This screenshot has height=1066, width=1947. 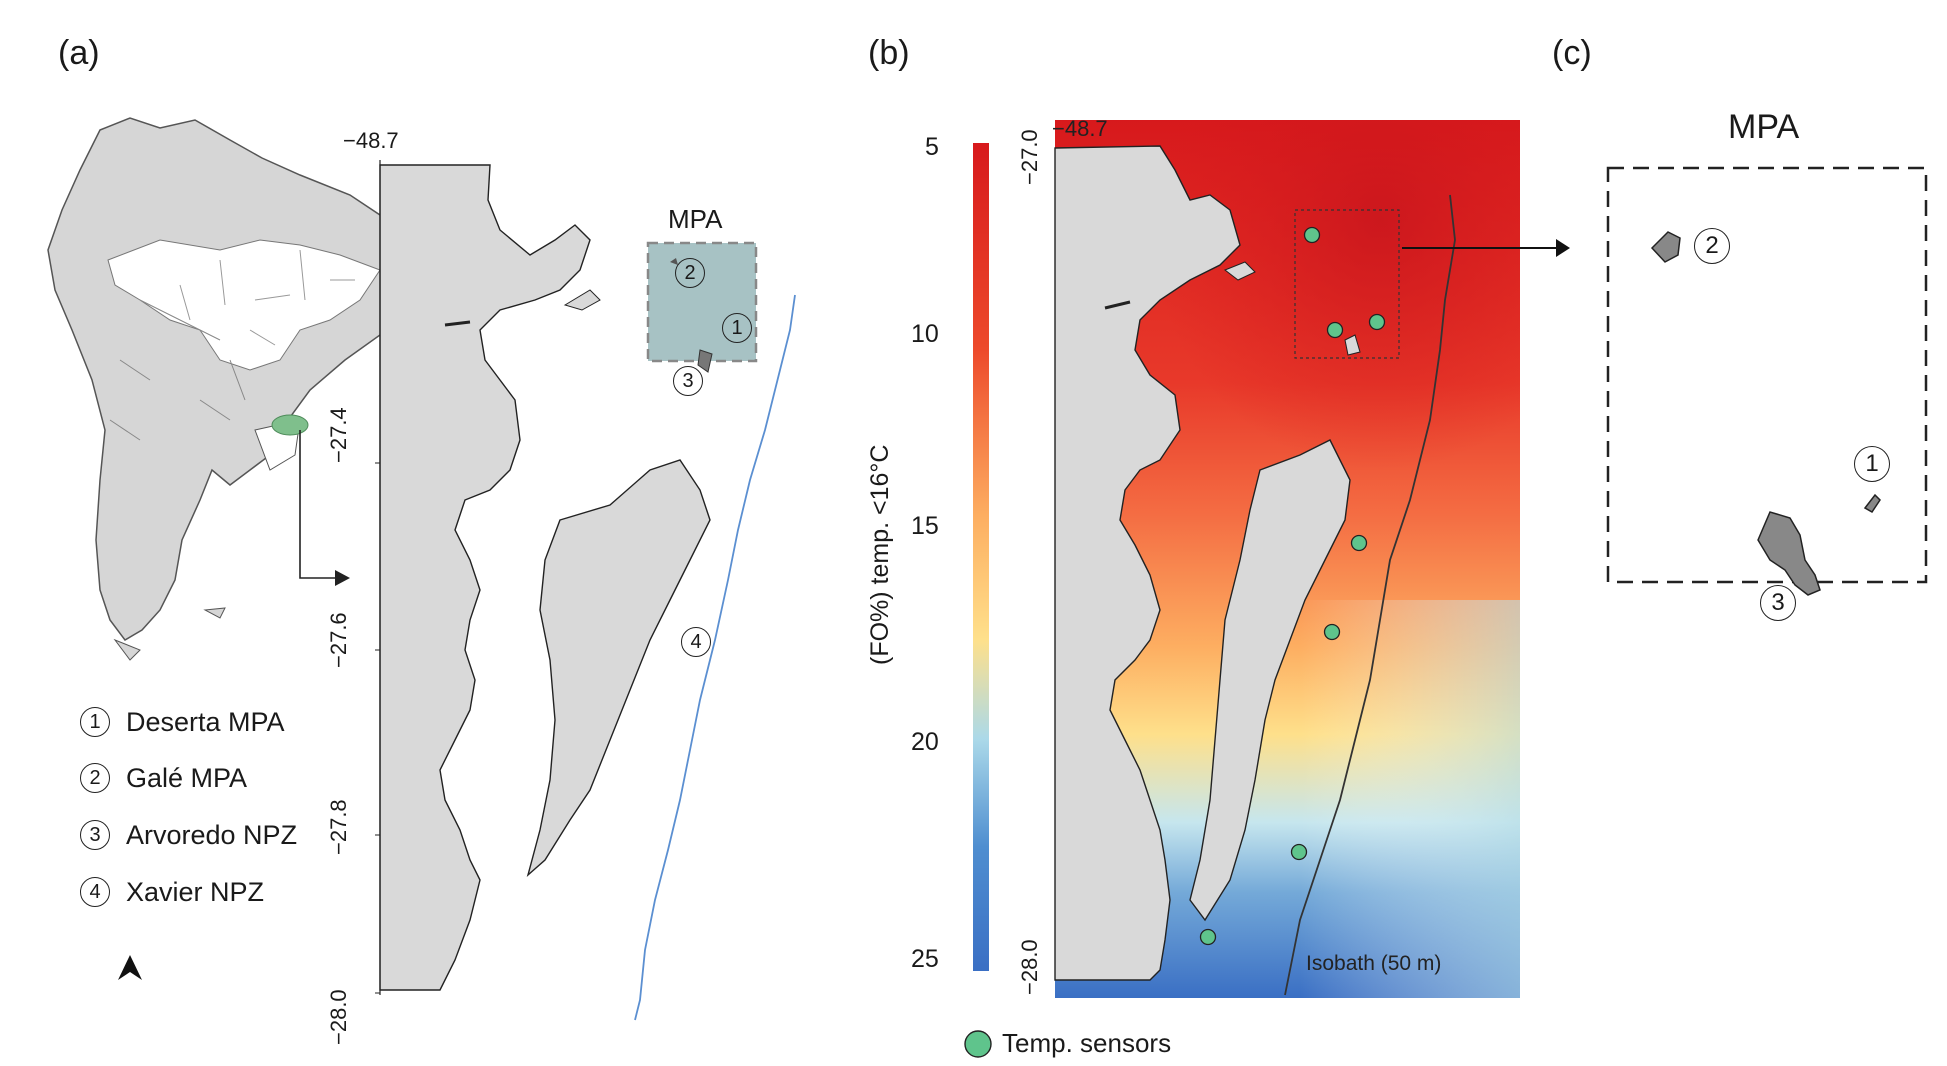 I want to click on panel-label-c: (c), so click(x=1572, y=53).